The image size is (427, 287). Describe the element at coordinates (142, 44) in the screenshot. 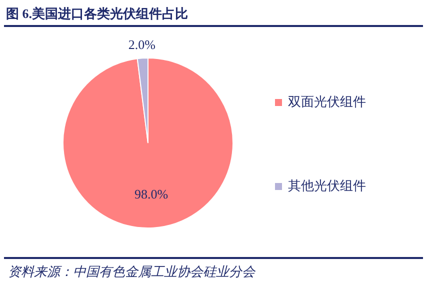

I see `data-label: 2.0%` at that location.